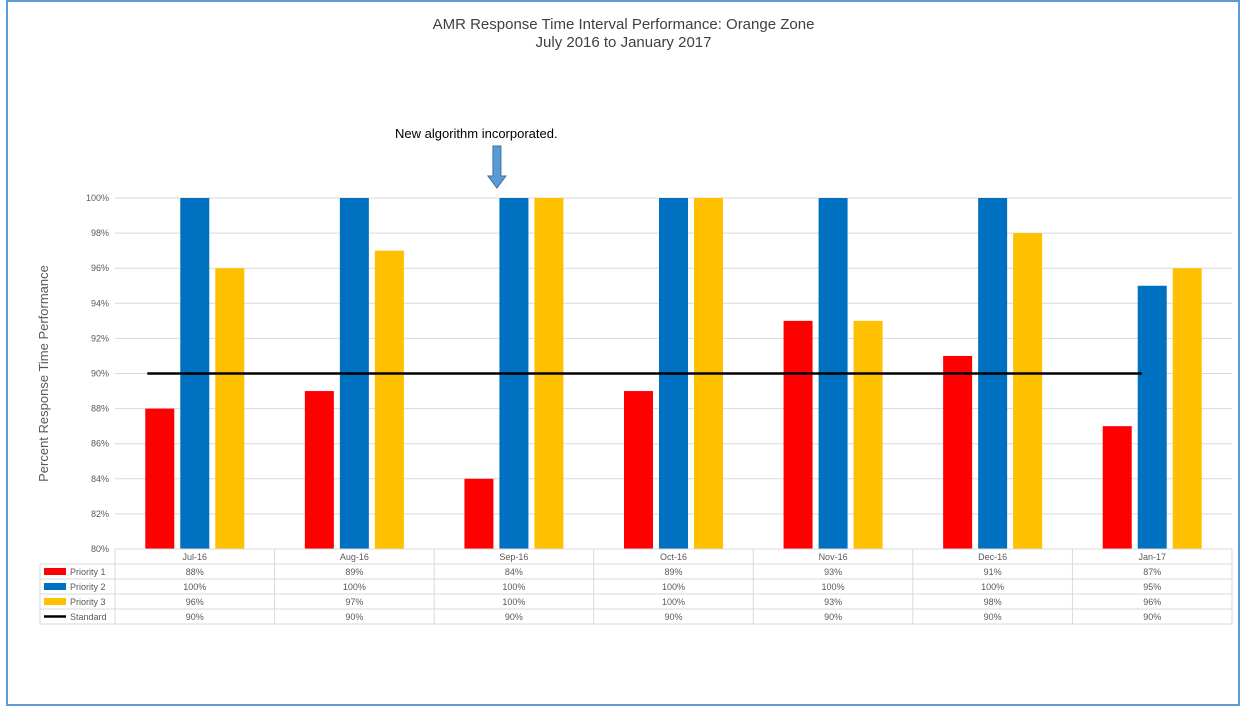 The width and height of the screenshot is (1247, 711). I want to click on data-label: 95%, so click(1152, 587).